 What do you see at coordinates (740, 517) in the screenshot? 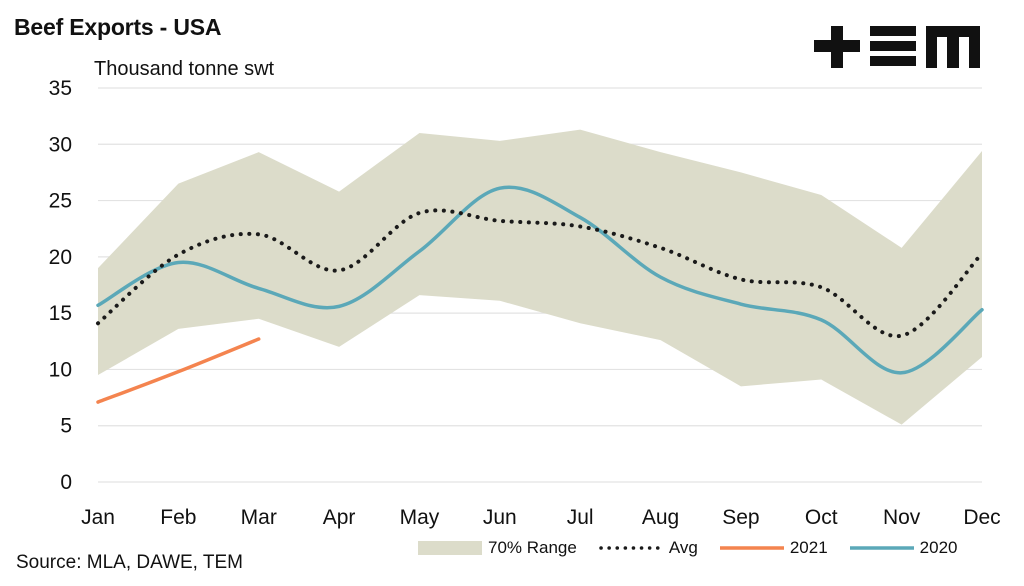
I see `x-tick-label: Sep` at bounding box center [740, 517].